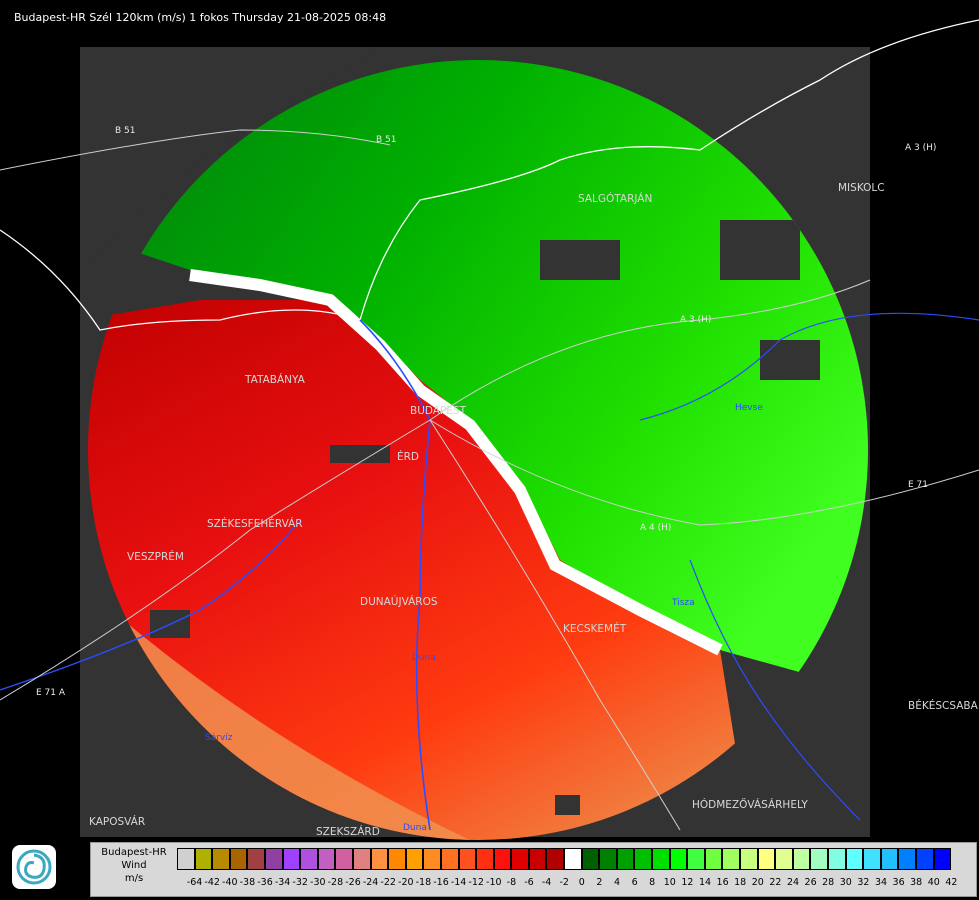 The image size is (979, 900). What do you see at coordinates (898, 882) in the screenshot?
I see `legend-tick: 36` at bounding box center [898, 882].